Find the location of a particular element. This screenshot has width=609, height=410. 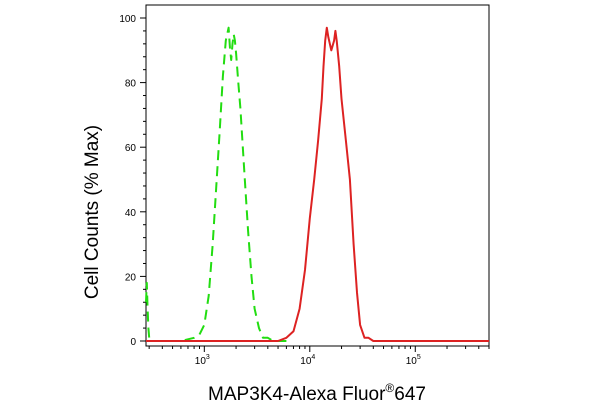

y-axis: 0 20 40 60 80 100 is located at coordinates (132, 181).